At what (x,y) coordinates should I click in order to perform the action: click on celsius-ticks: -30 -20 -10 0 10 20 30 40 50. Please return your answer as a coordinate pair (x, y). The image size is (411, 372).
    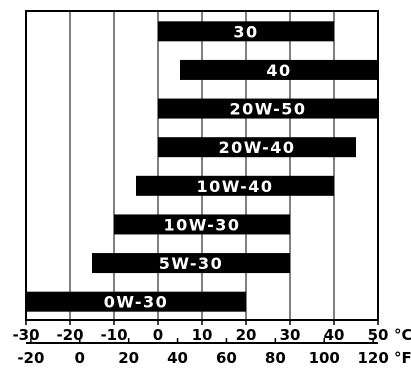
    Looking at the image, I should click on (200, 332).